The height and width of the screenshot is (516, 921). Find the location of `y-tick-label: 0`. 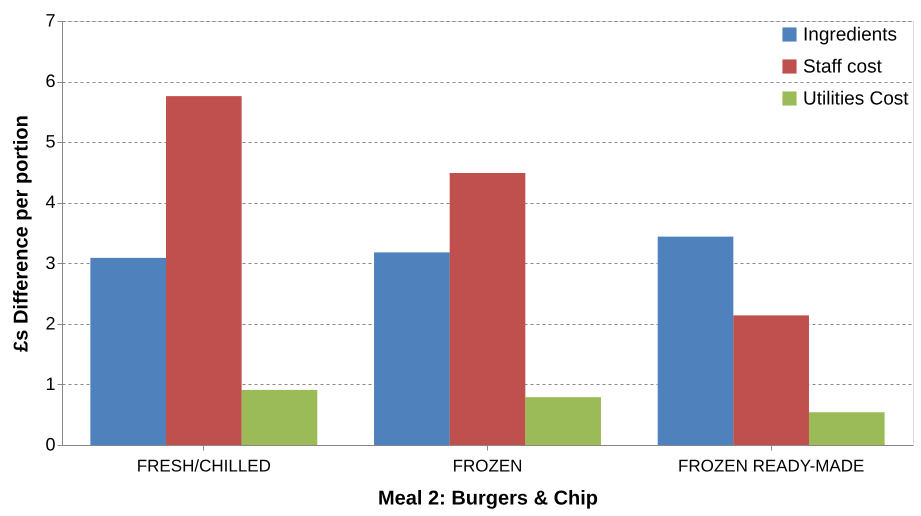

y-tick-label: 0 is located at coordinates (50, 444).